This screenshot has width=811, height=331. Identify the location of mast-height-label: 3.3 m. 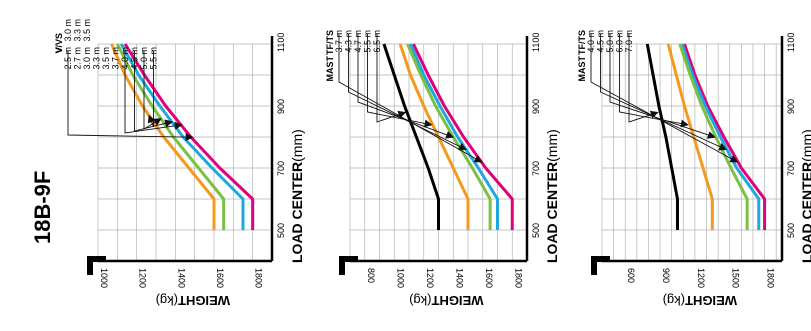
(97, 58).